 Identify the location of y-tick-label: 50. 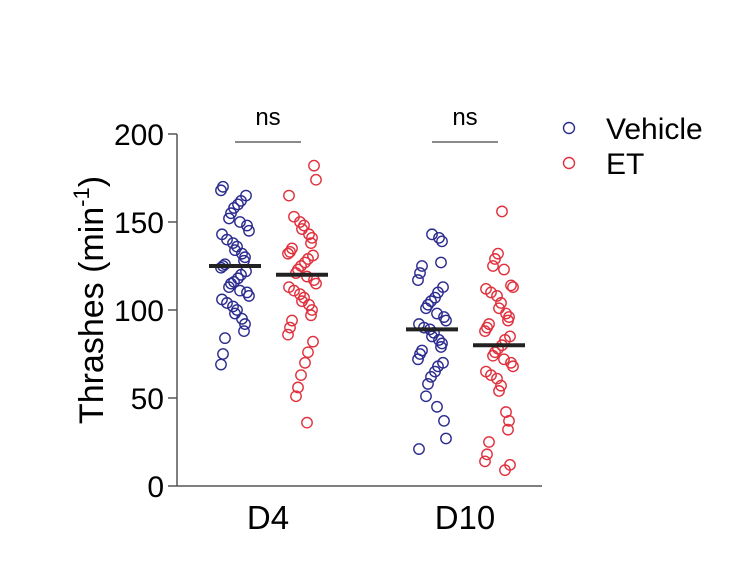
(147, 399).